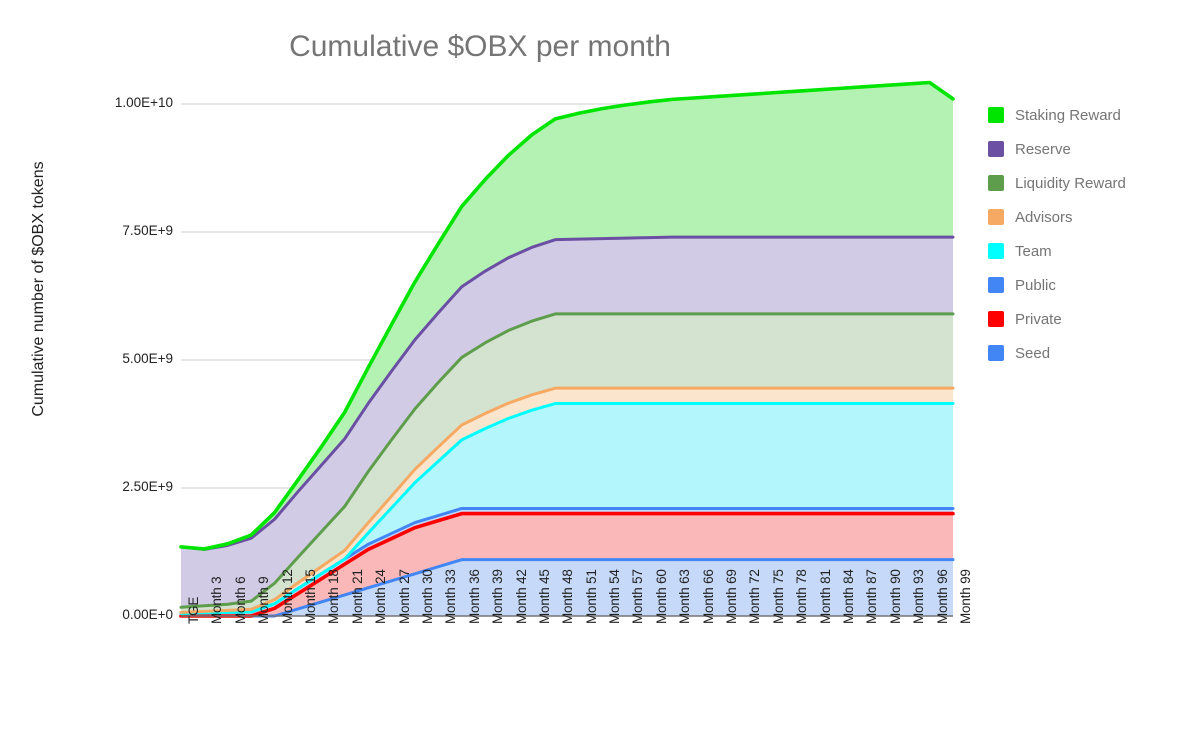 Image resolution: width=1200 pixels, height=742 pixels. What do you see at coordinates (1094, 217) in the screenshot?
I see `legend-item: Advisors` at bounding box center [1094, 217].